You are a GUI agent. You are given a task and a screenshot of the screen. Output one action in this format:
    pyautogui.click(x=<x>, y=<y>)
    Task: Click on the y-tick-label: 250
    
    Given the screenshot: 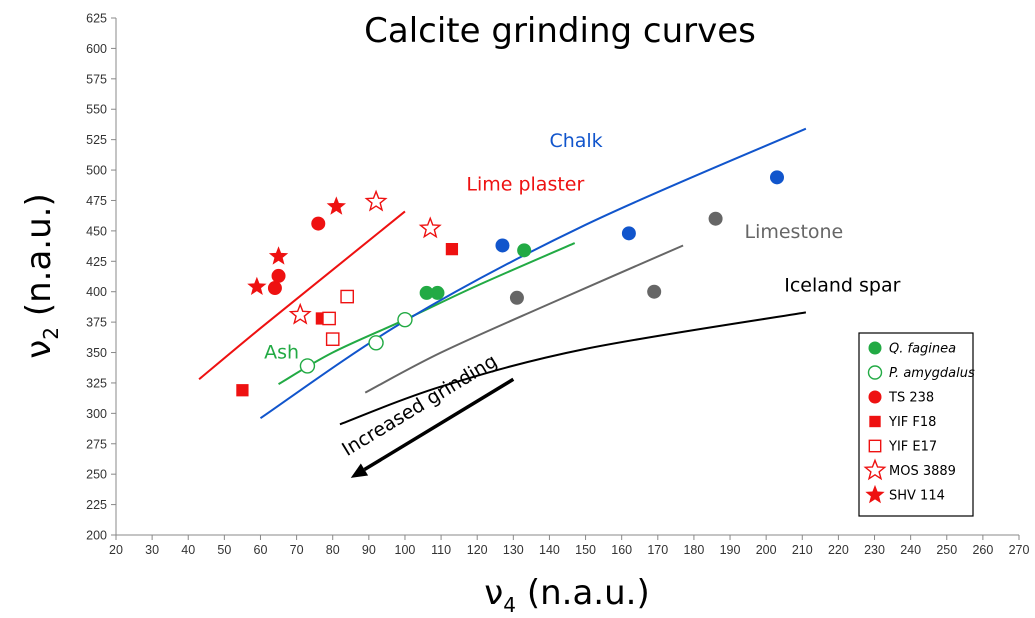 What is the action you would take?
    pyautogui.click(x=96, y=475)
    